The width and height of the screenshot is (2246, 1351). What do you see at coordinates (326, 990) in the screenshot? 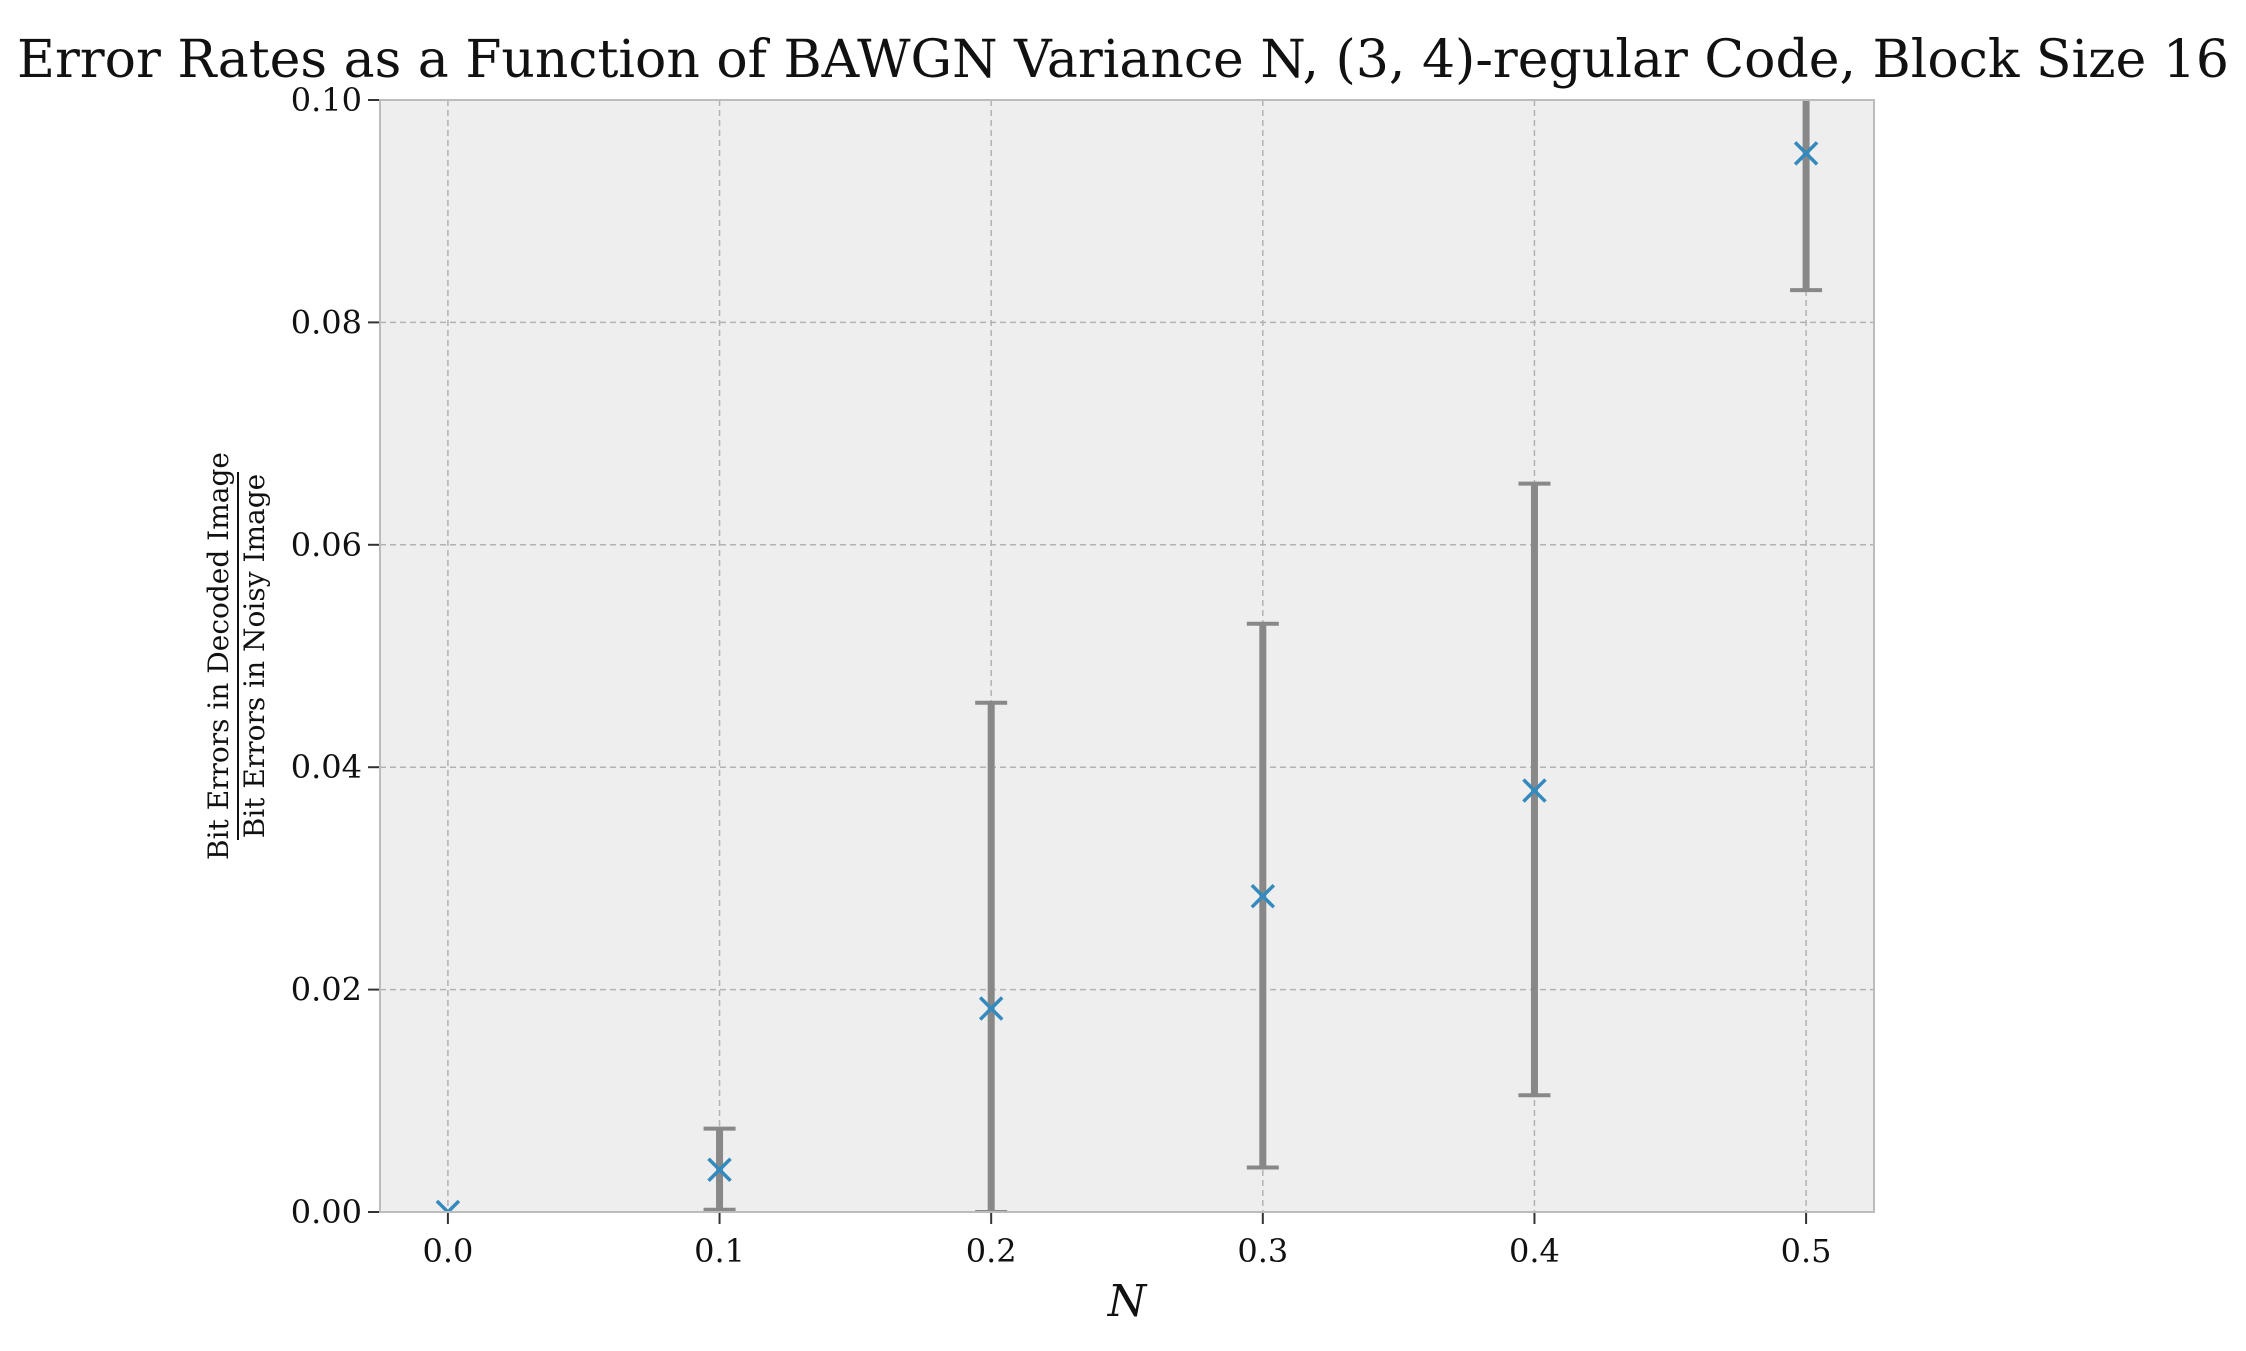
I see `y-tick-label: 0.02` at bounding box center [326, 990].